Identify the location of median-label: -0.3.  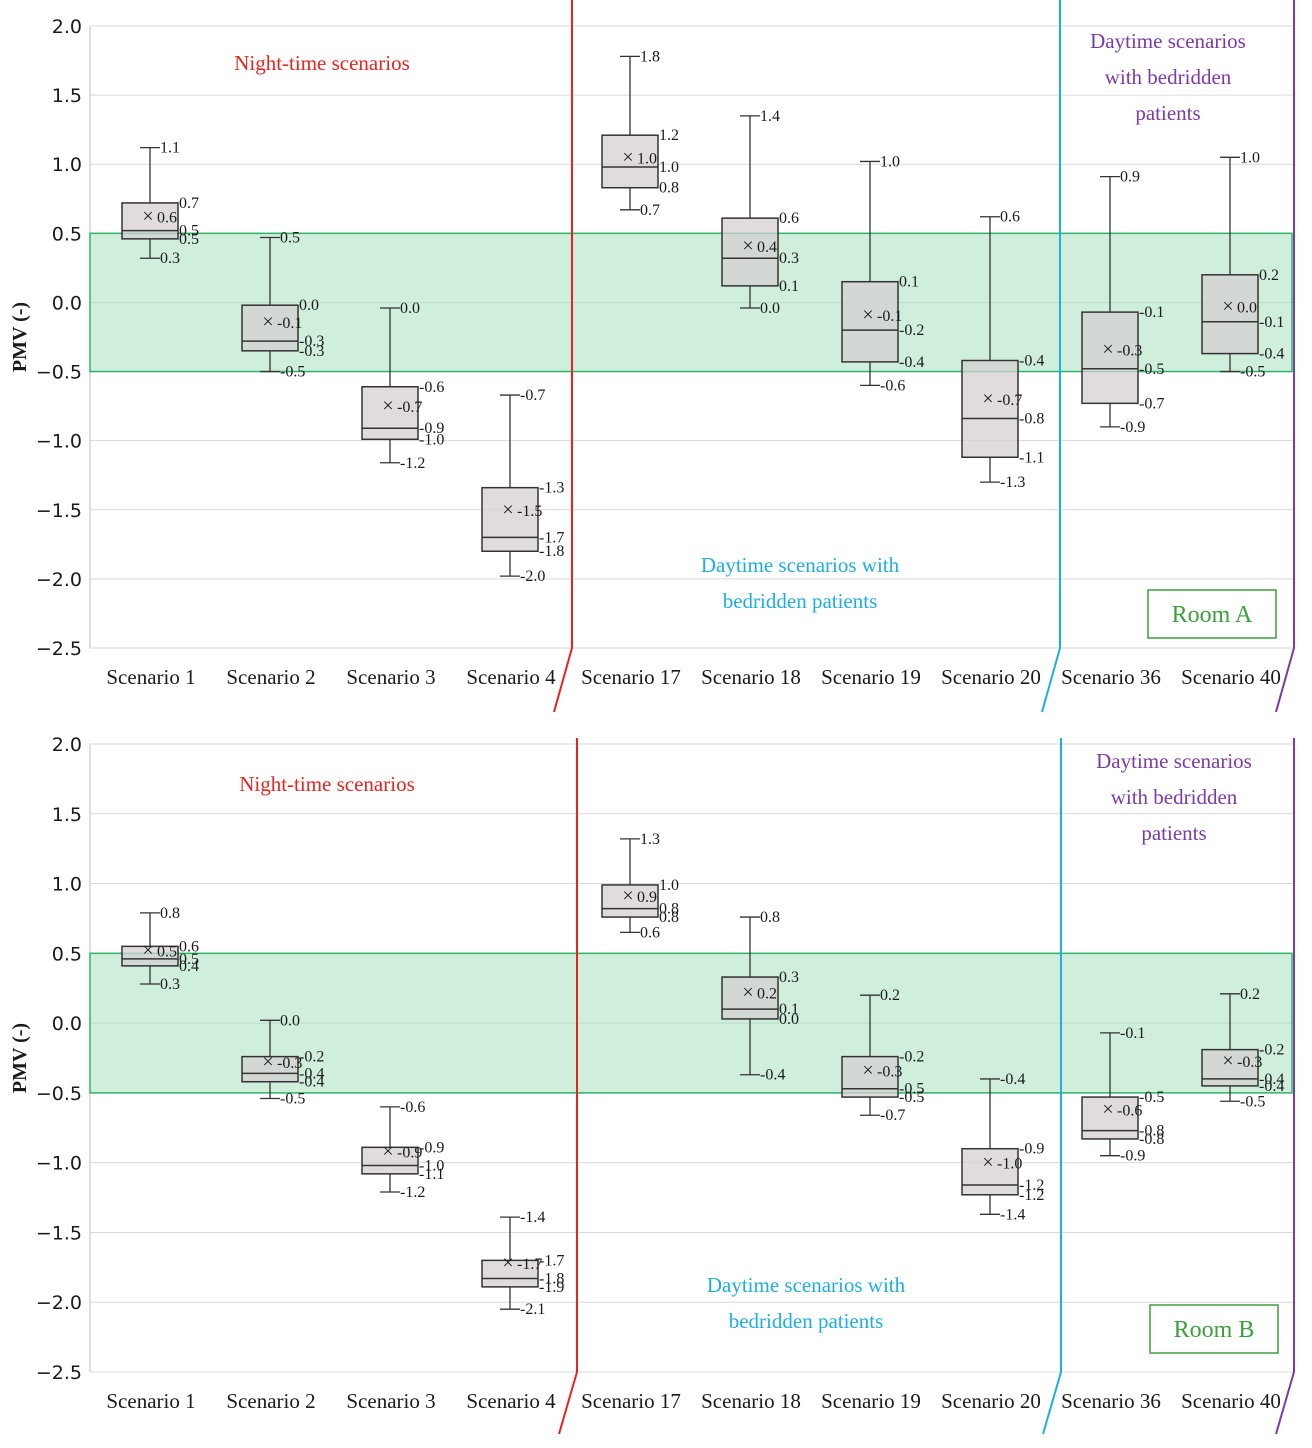
(311, 341).